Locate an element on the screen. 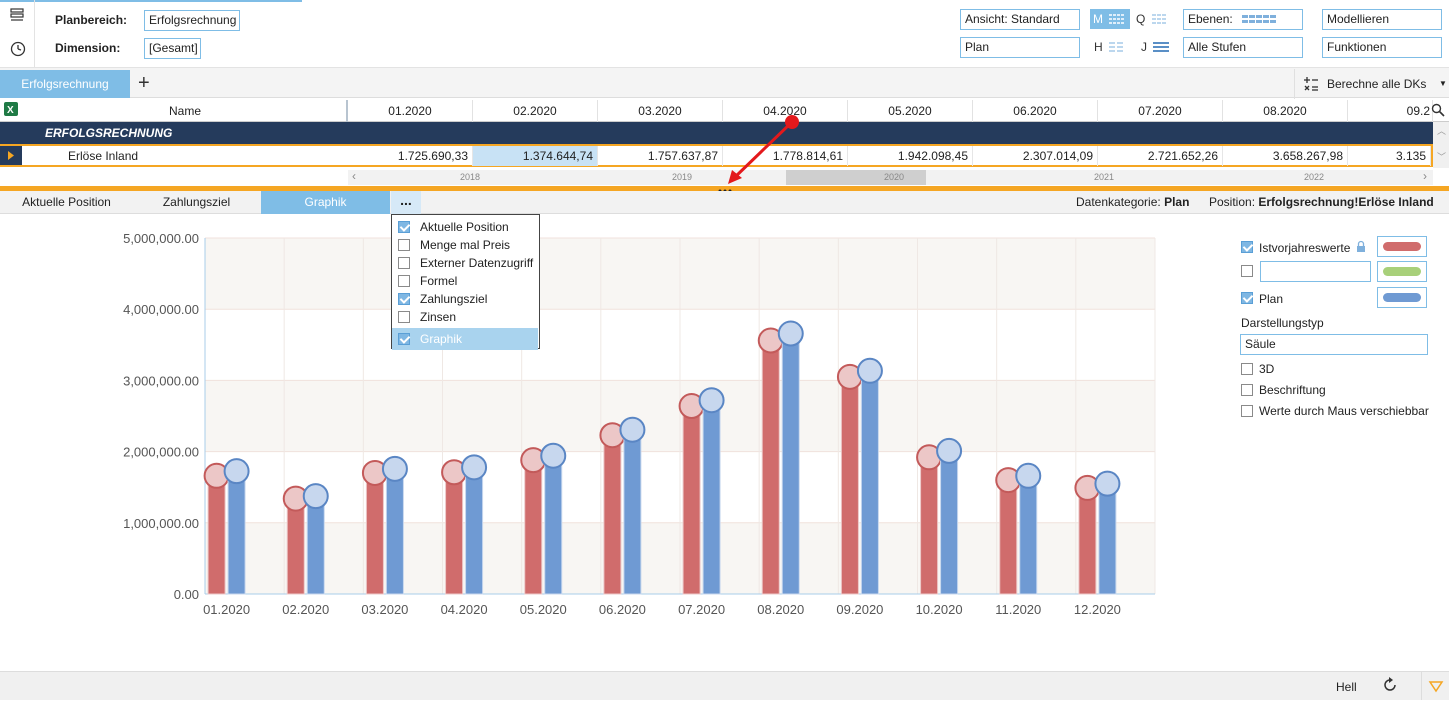  column-header: 02.2020 is located at coordinates (535, 111).